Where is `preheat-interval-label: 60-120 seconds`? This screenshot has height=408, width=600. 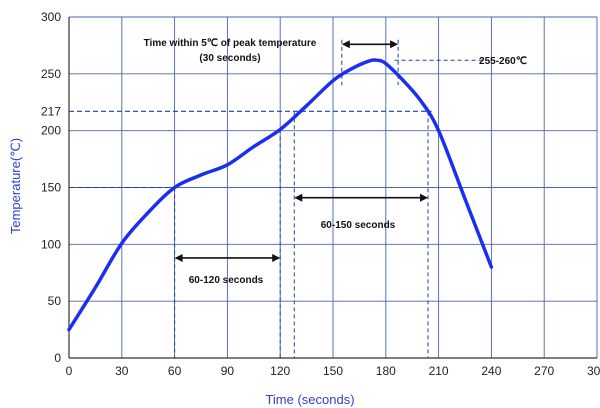 preheat-interval-label: 60-120 seconds is located at coordinates (226, 280).